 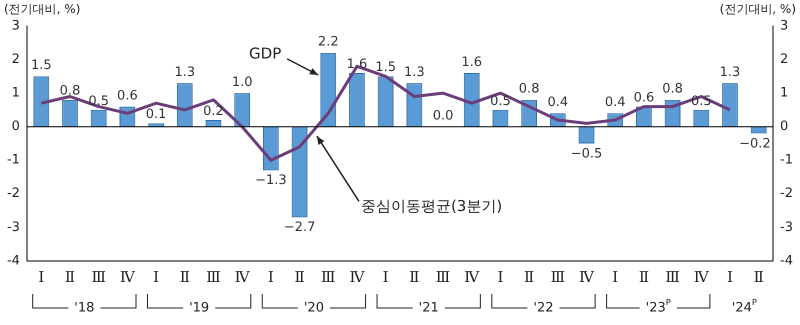 What do you see at coordinates (42, 9) in the screenshot?
I see `y-axis-title: (전기대비, %)` at bounding box center [42, 9].